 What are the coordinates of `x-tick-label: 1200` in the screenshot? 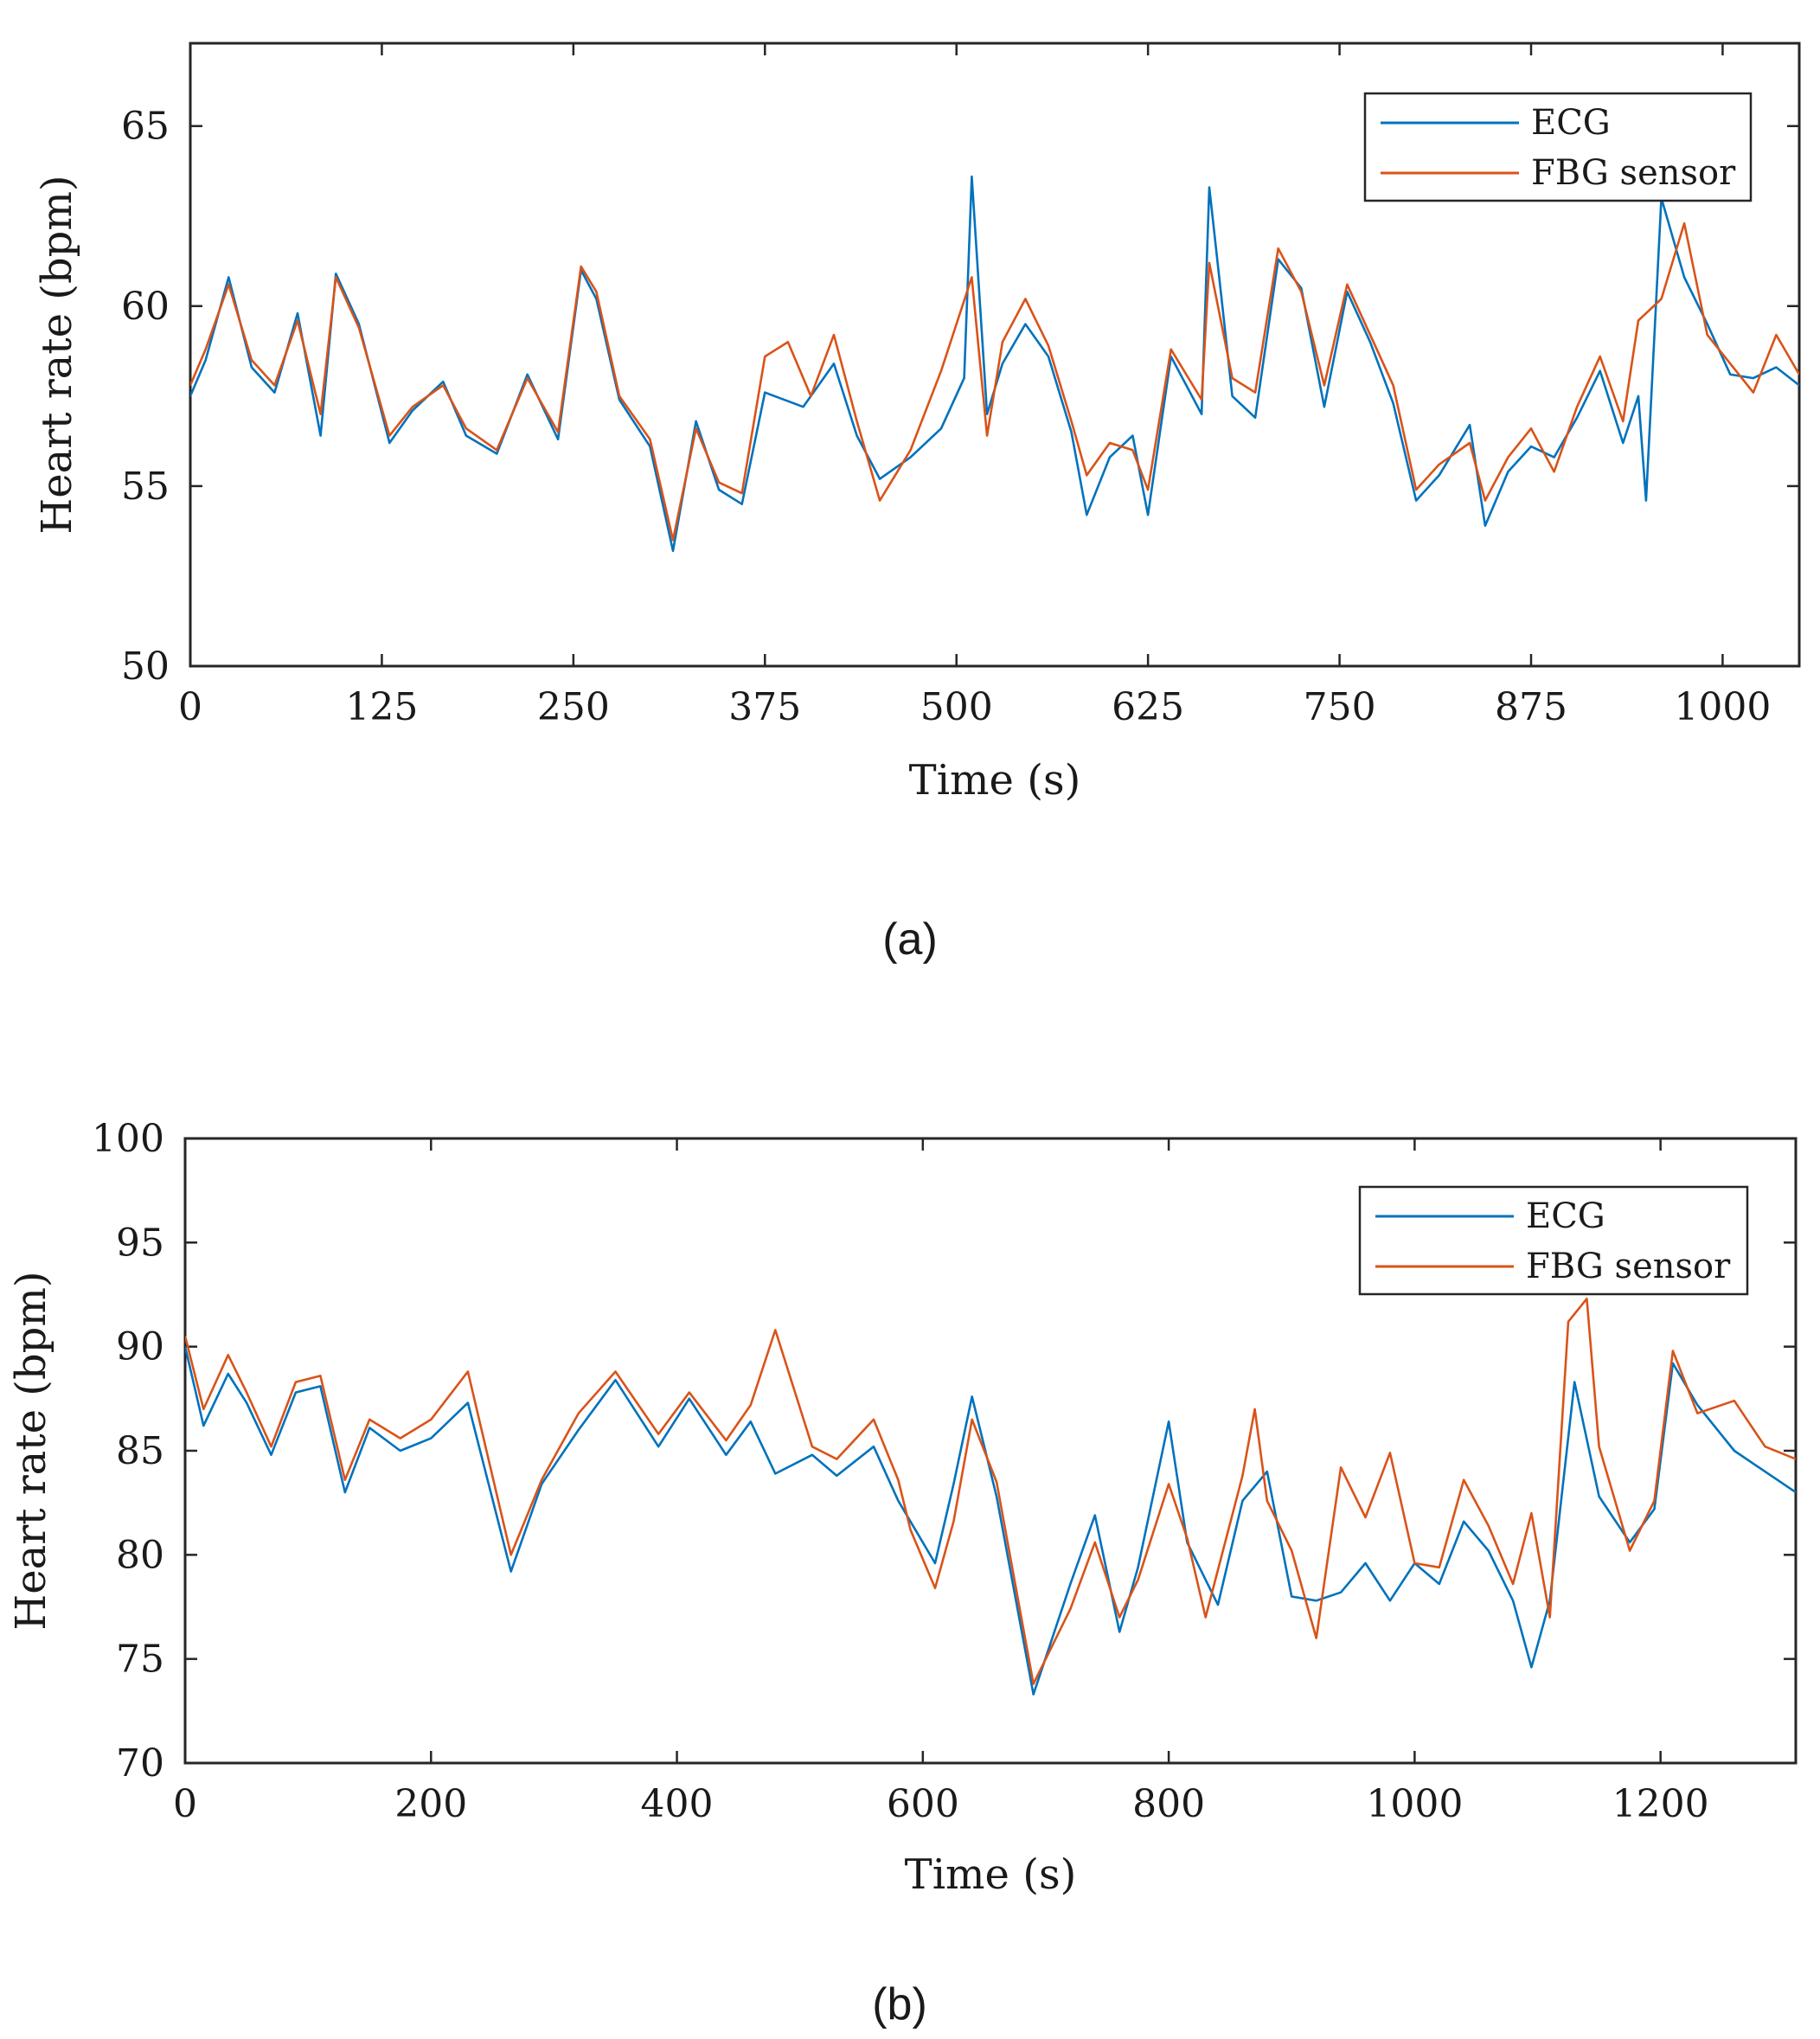 It's located at (1660, 1804).